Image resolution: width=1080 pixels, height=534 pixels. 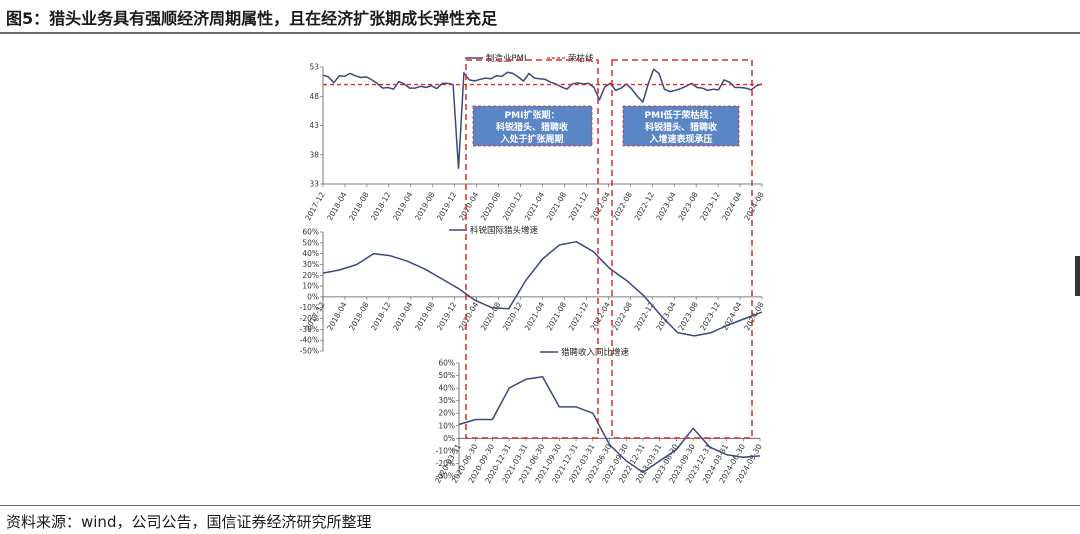 I want to click on title-divider, so click(x=540, y=33).